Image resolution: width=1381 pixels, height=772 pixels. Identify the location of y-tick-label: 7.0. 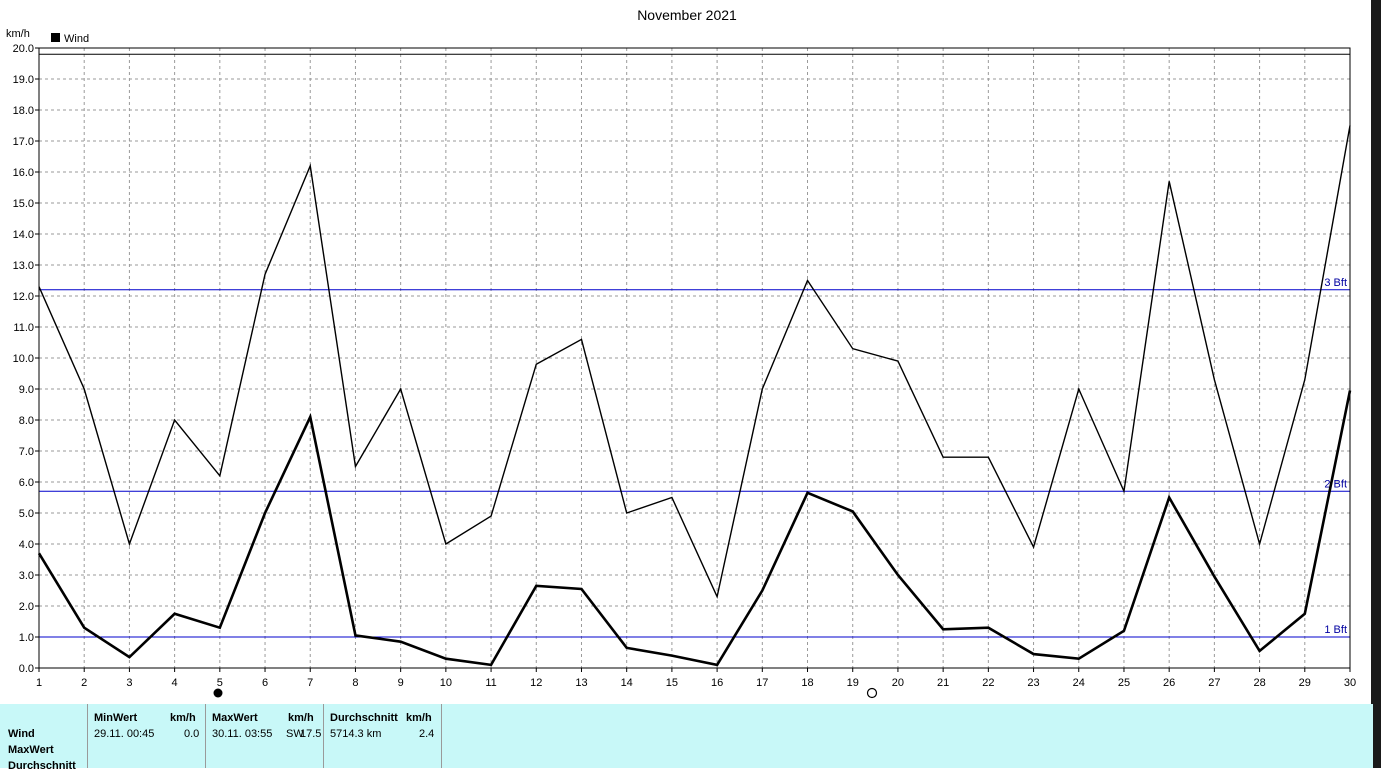
(26, 452).